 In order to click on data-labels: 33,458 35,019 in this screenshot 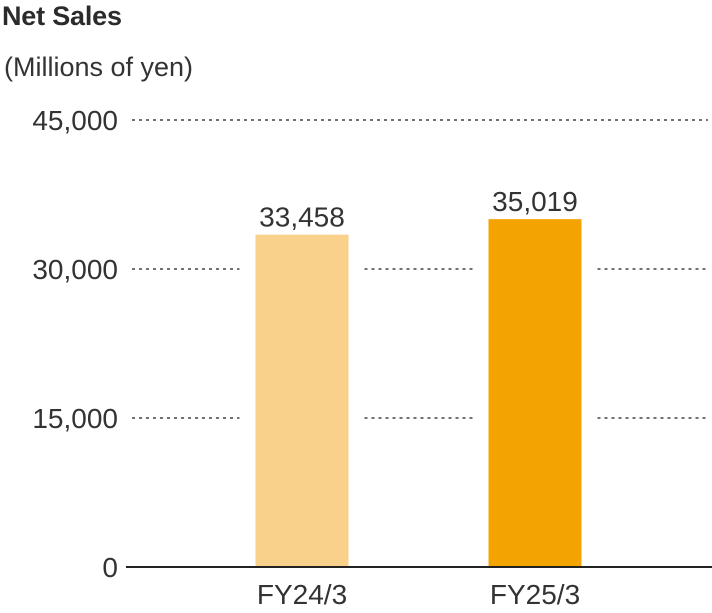, I will do `click(418, 209)`.